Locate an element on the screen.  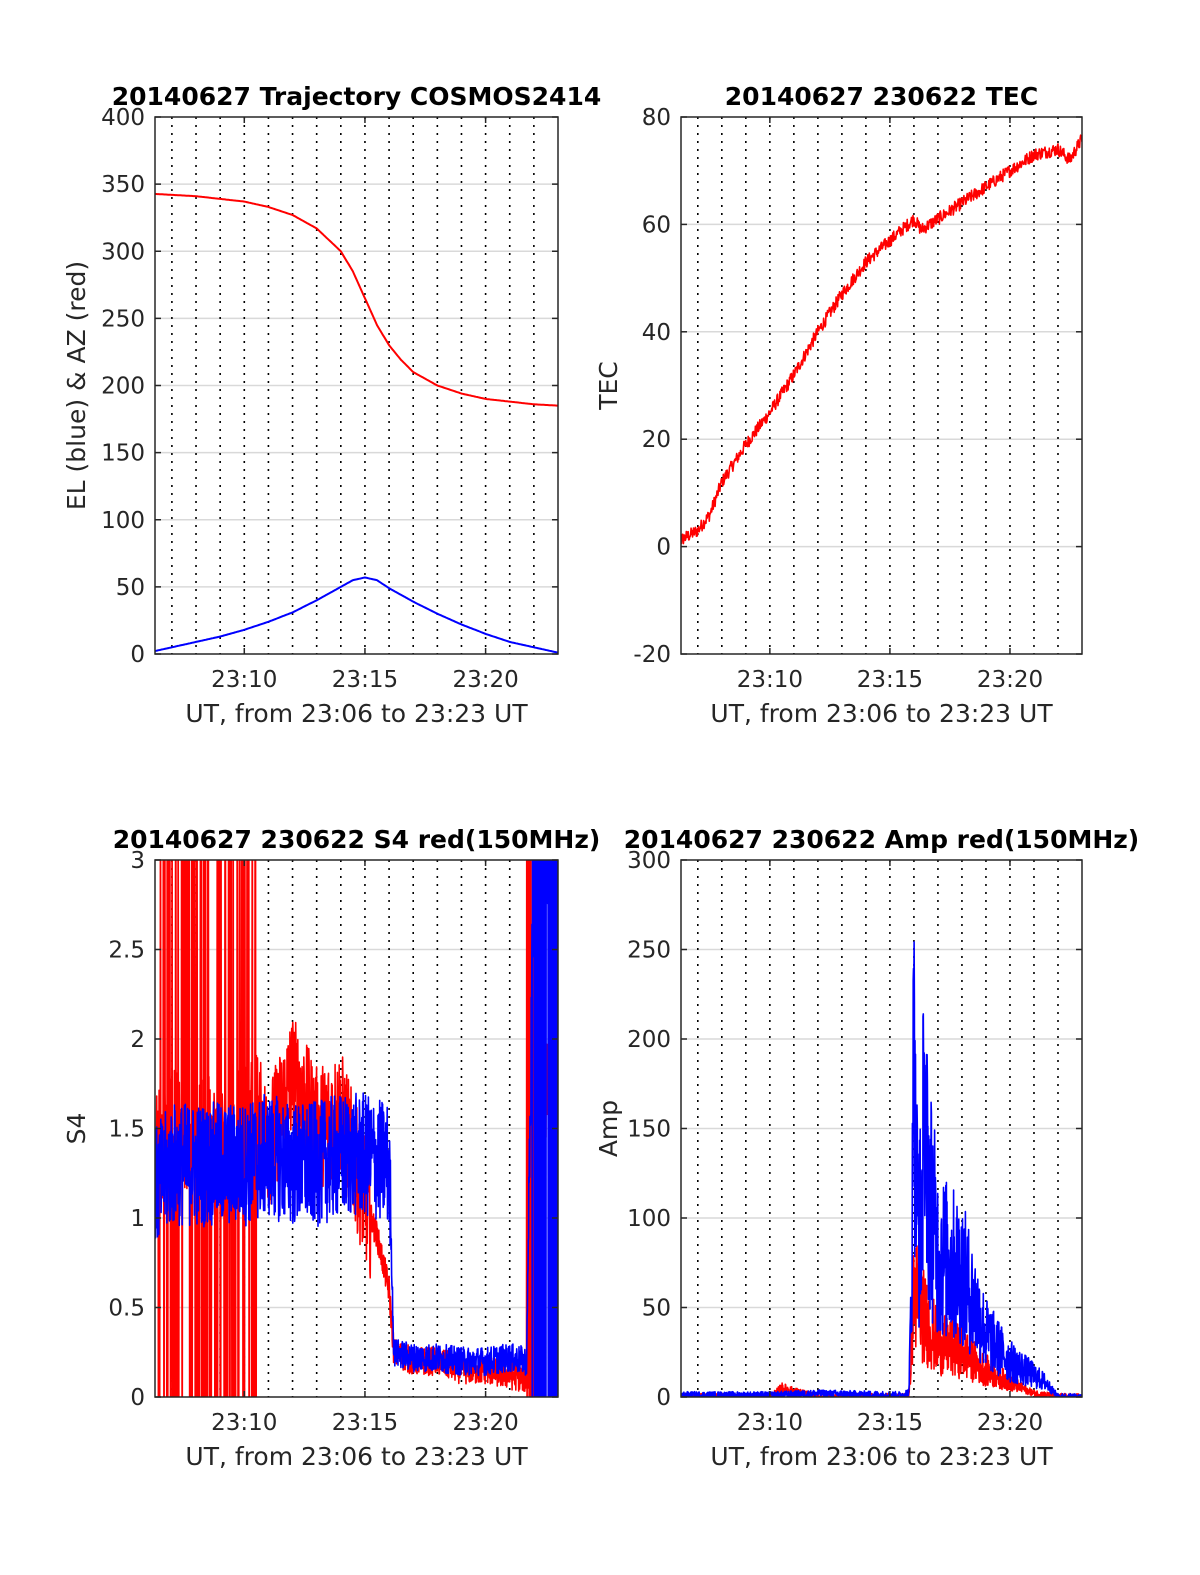
y-tick-label: 3 is located at coordinates (137, 861).